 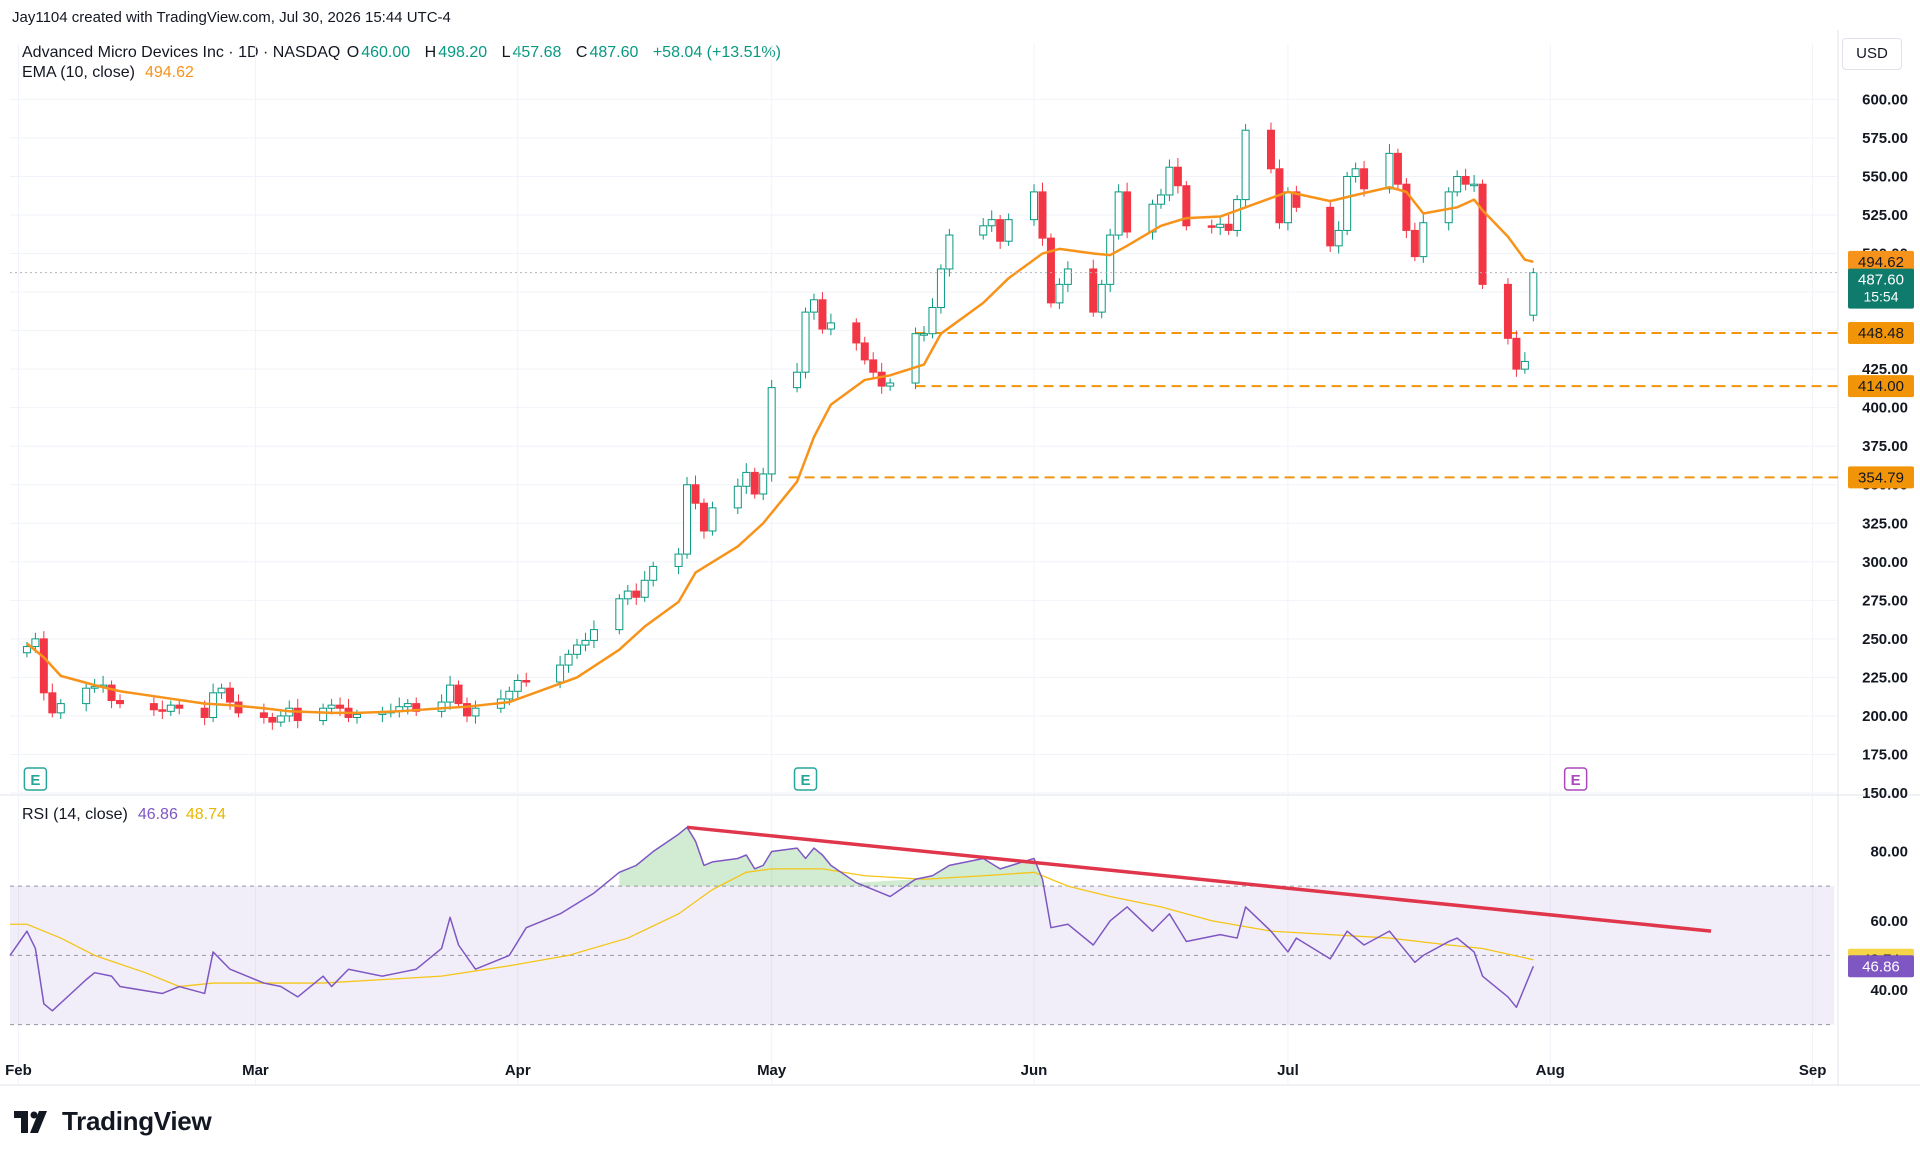 What do you see at coordinates (30, 1121) in the screenshot?
I see `tradingview-logo-icon` at bounding box center [30, 1121].